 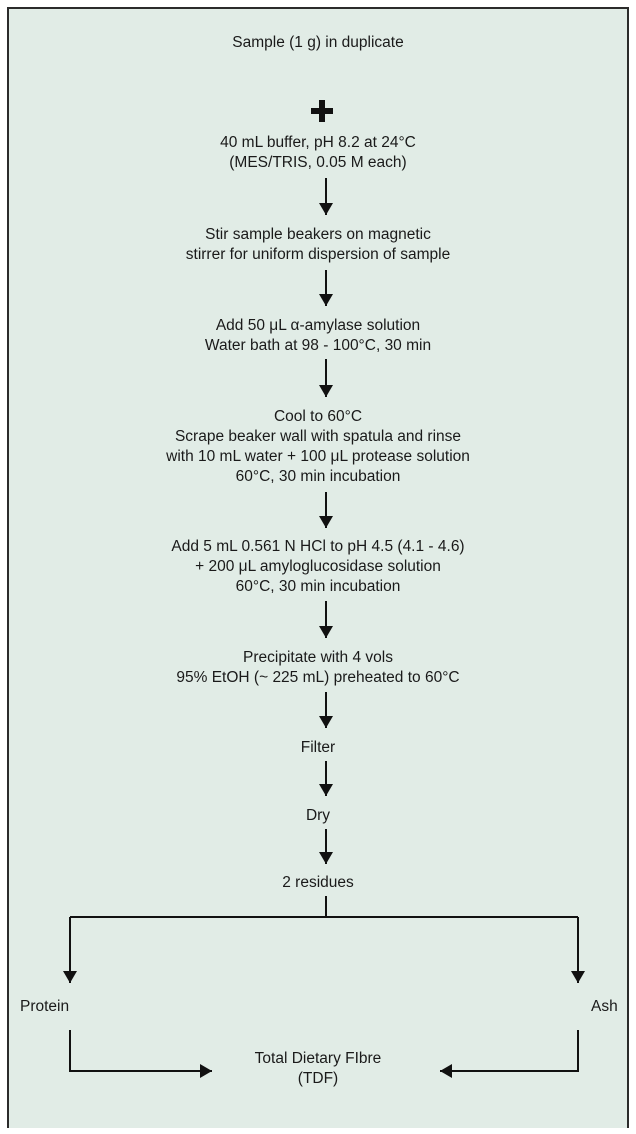 I want to click on arrow-ash-to-tdf, so click(x=509, y=1054).